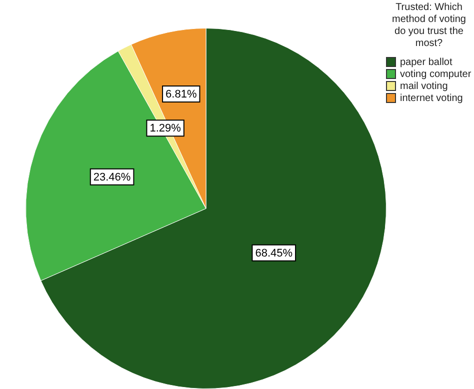 The image size is (474, 389). Describe the element at coordinates (112, 177) in the screenshot. I see `data-label: 23.46%` at that location.